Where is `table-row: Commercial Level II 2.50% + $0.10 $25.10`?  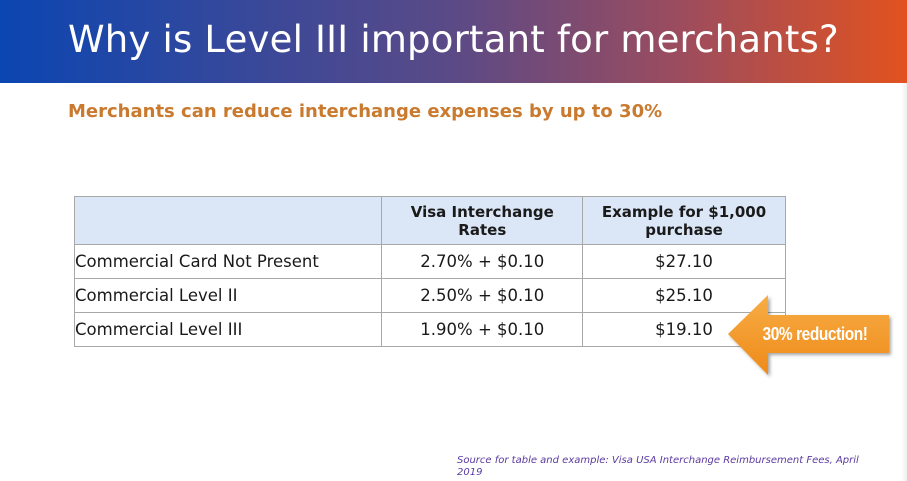
table-row: Commercial Level II 2.50% + $0.10 $25.10 is located at coordinates (429, 295).